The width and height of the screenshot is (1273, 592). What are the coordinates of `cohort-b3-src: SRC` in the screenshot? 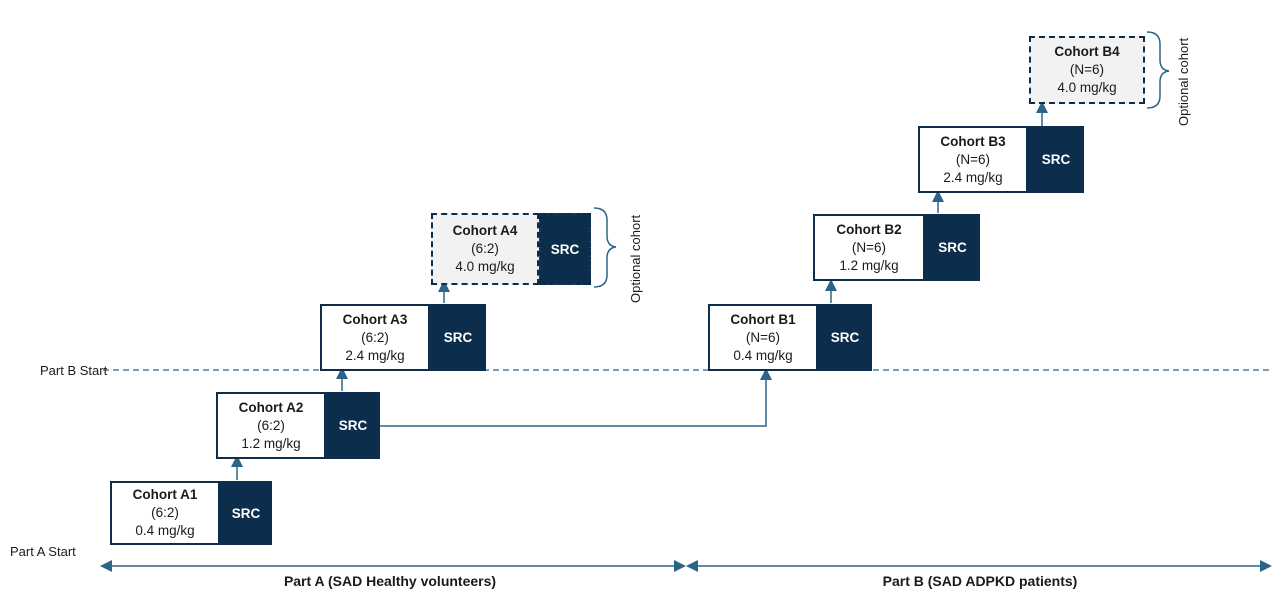 It's located at (1056, 159).